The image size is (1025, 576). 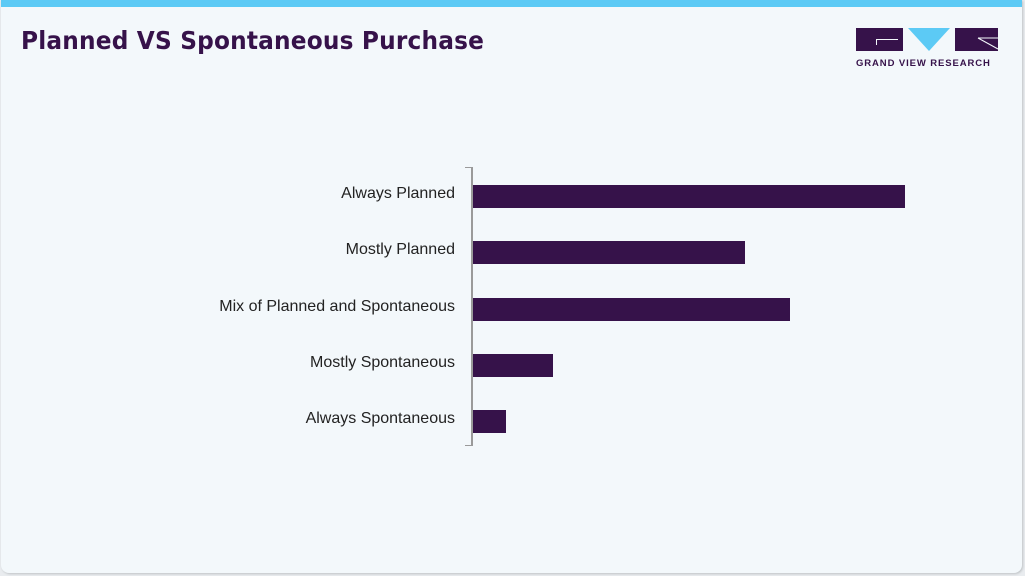 What do you see at coordinates (609, 252) in the screenshot?
I see `bar-mostly-planned` at bounding box center [609, 252].